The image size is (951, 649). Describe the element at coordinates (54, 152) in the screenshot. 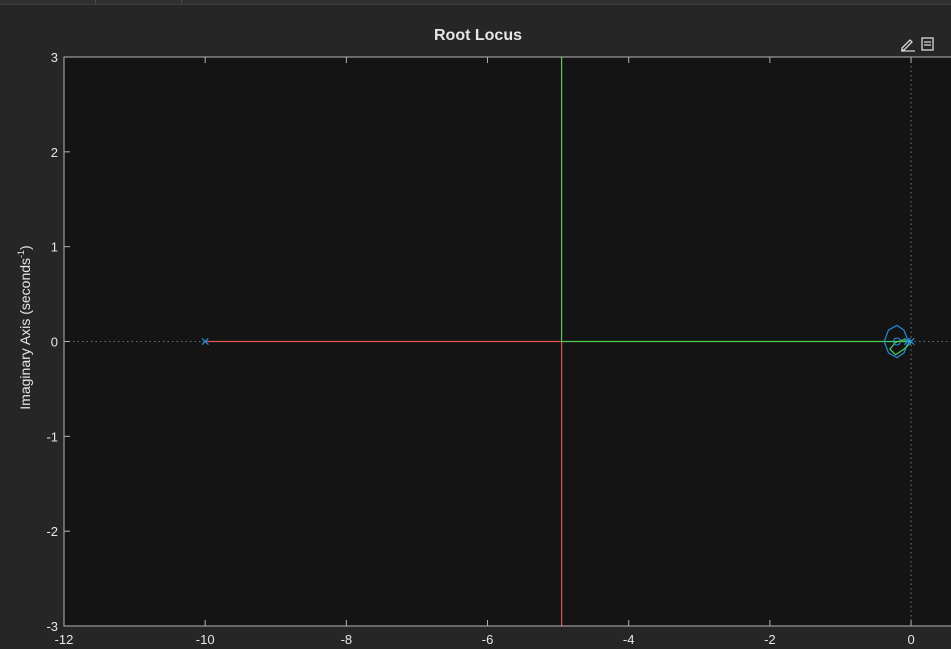

I see `y-tick-label: 2` at that location.